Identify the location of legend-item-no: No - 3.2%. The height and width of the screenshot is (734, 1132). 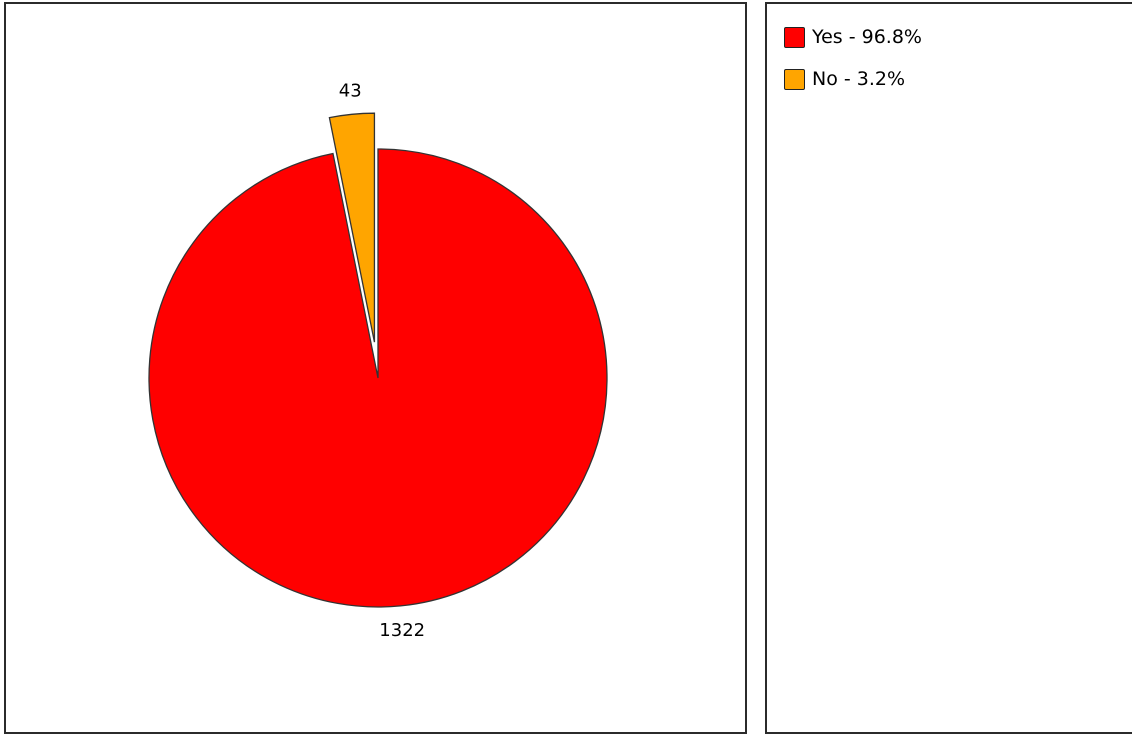
(844, 79).